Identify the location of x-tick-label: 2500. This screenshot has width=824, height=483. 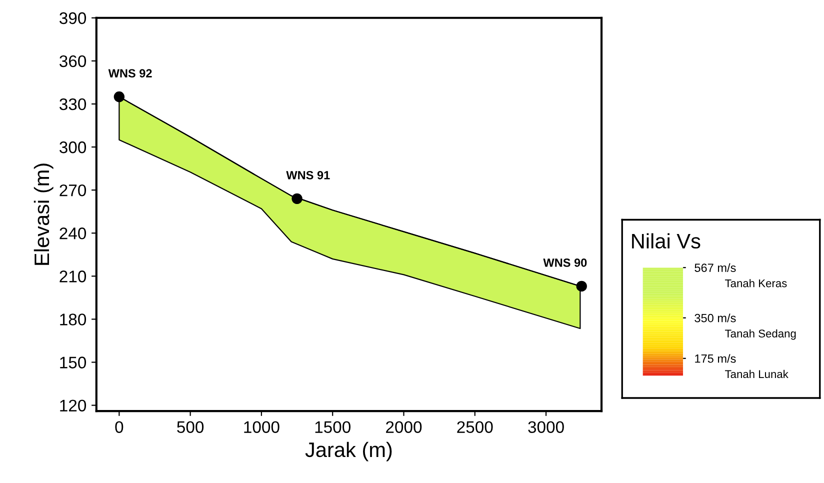
(475, 427).